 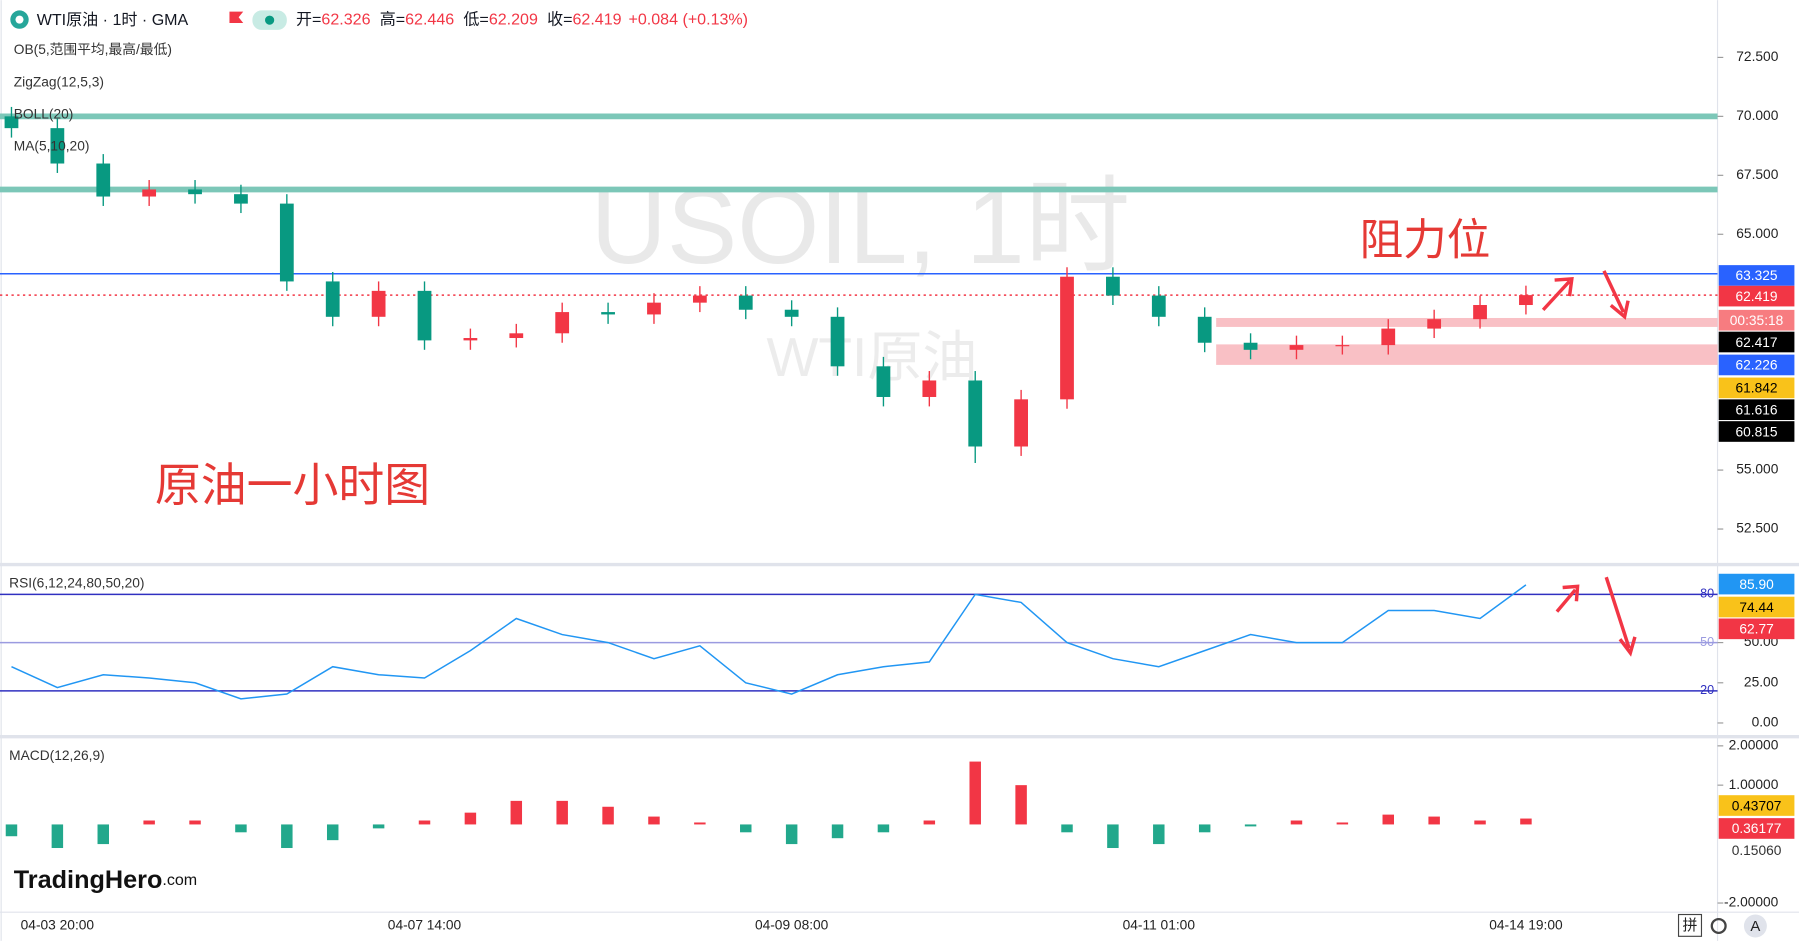 I want to click on logo-suffix: .com, so click(x=179, y=880).